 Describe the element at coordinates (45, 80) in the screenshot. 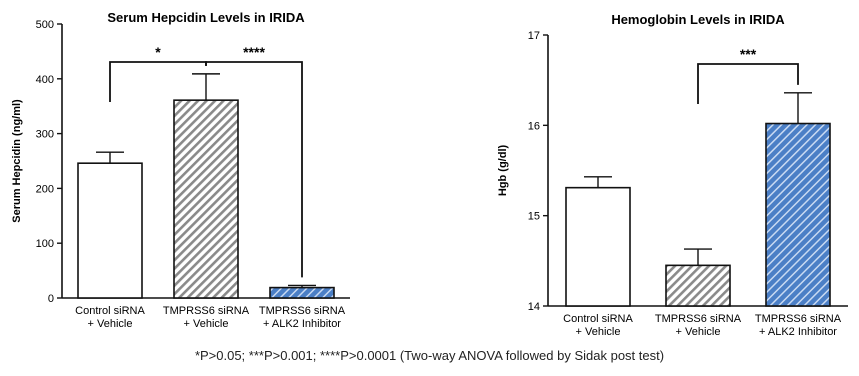

I see `y-tick-label: 400` at that location.